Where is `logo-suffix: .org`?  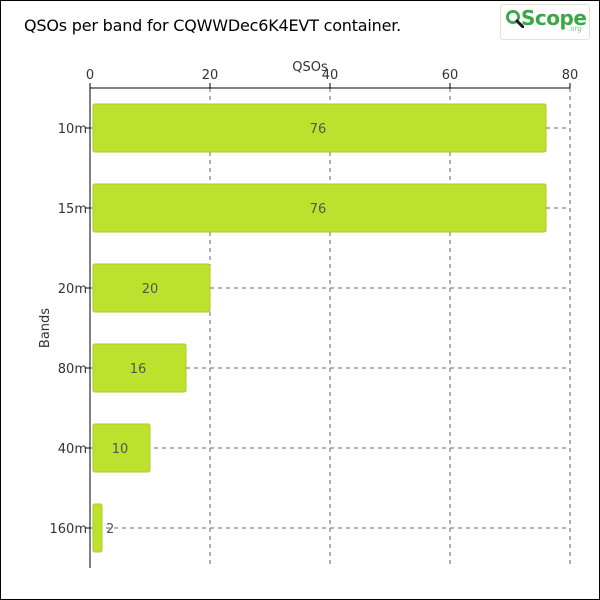
logo-suffix: .org is located at coordinates (575, 29).